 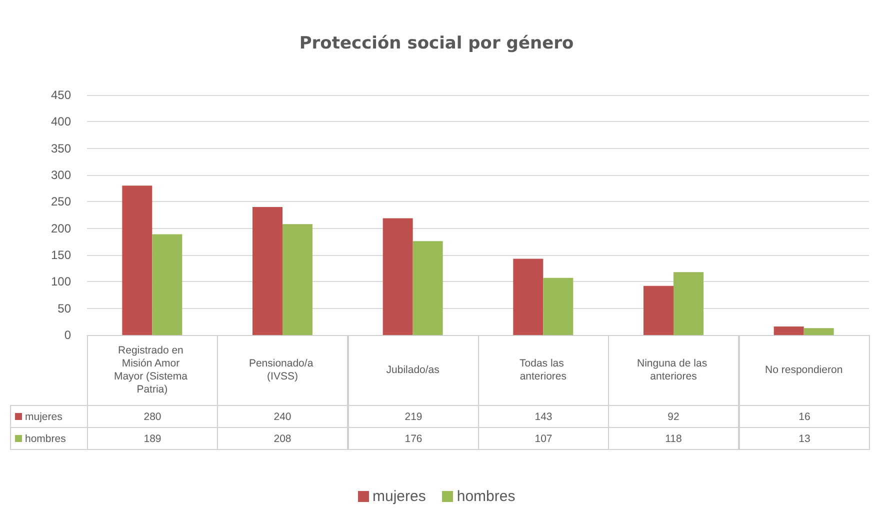 I want to click on data-label: 219, so click(x=413, y=416).